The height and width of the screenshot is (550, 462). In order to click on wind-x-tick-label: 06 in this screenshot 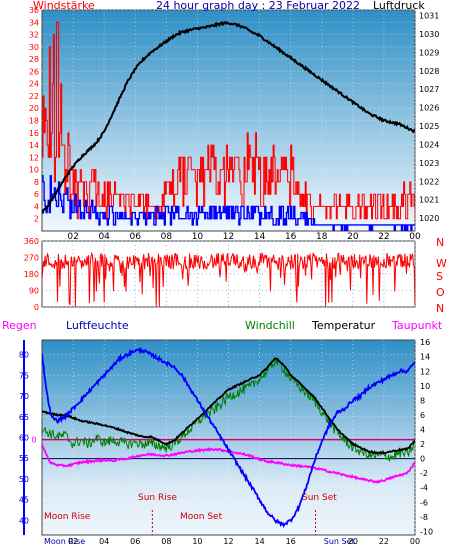, I will do `click(136, 237)`.